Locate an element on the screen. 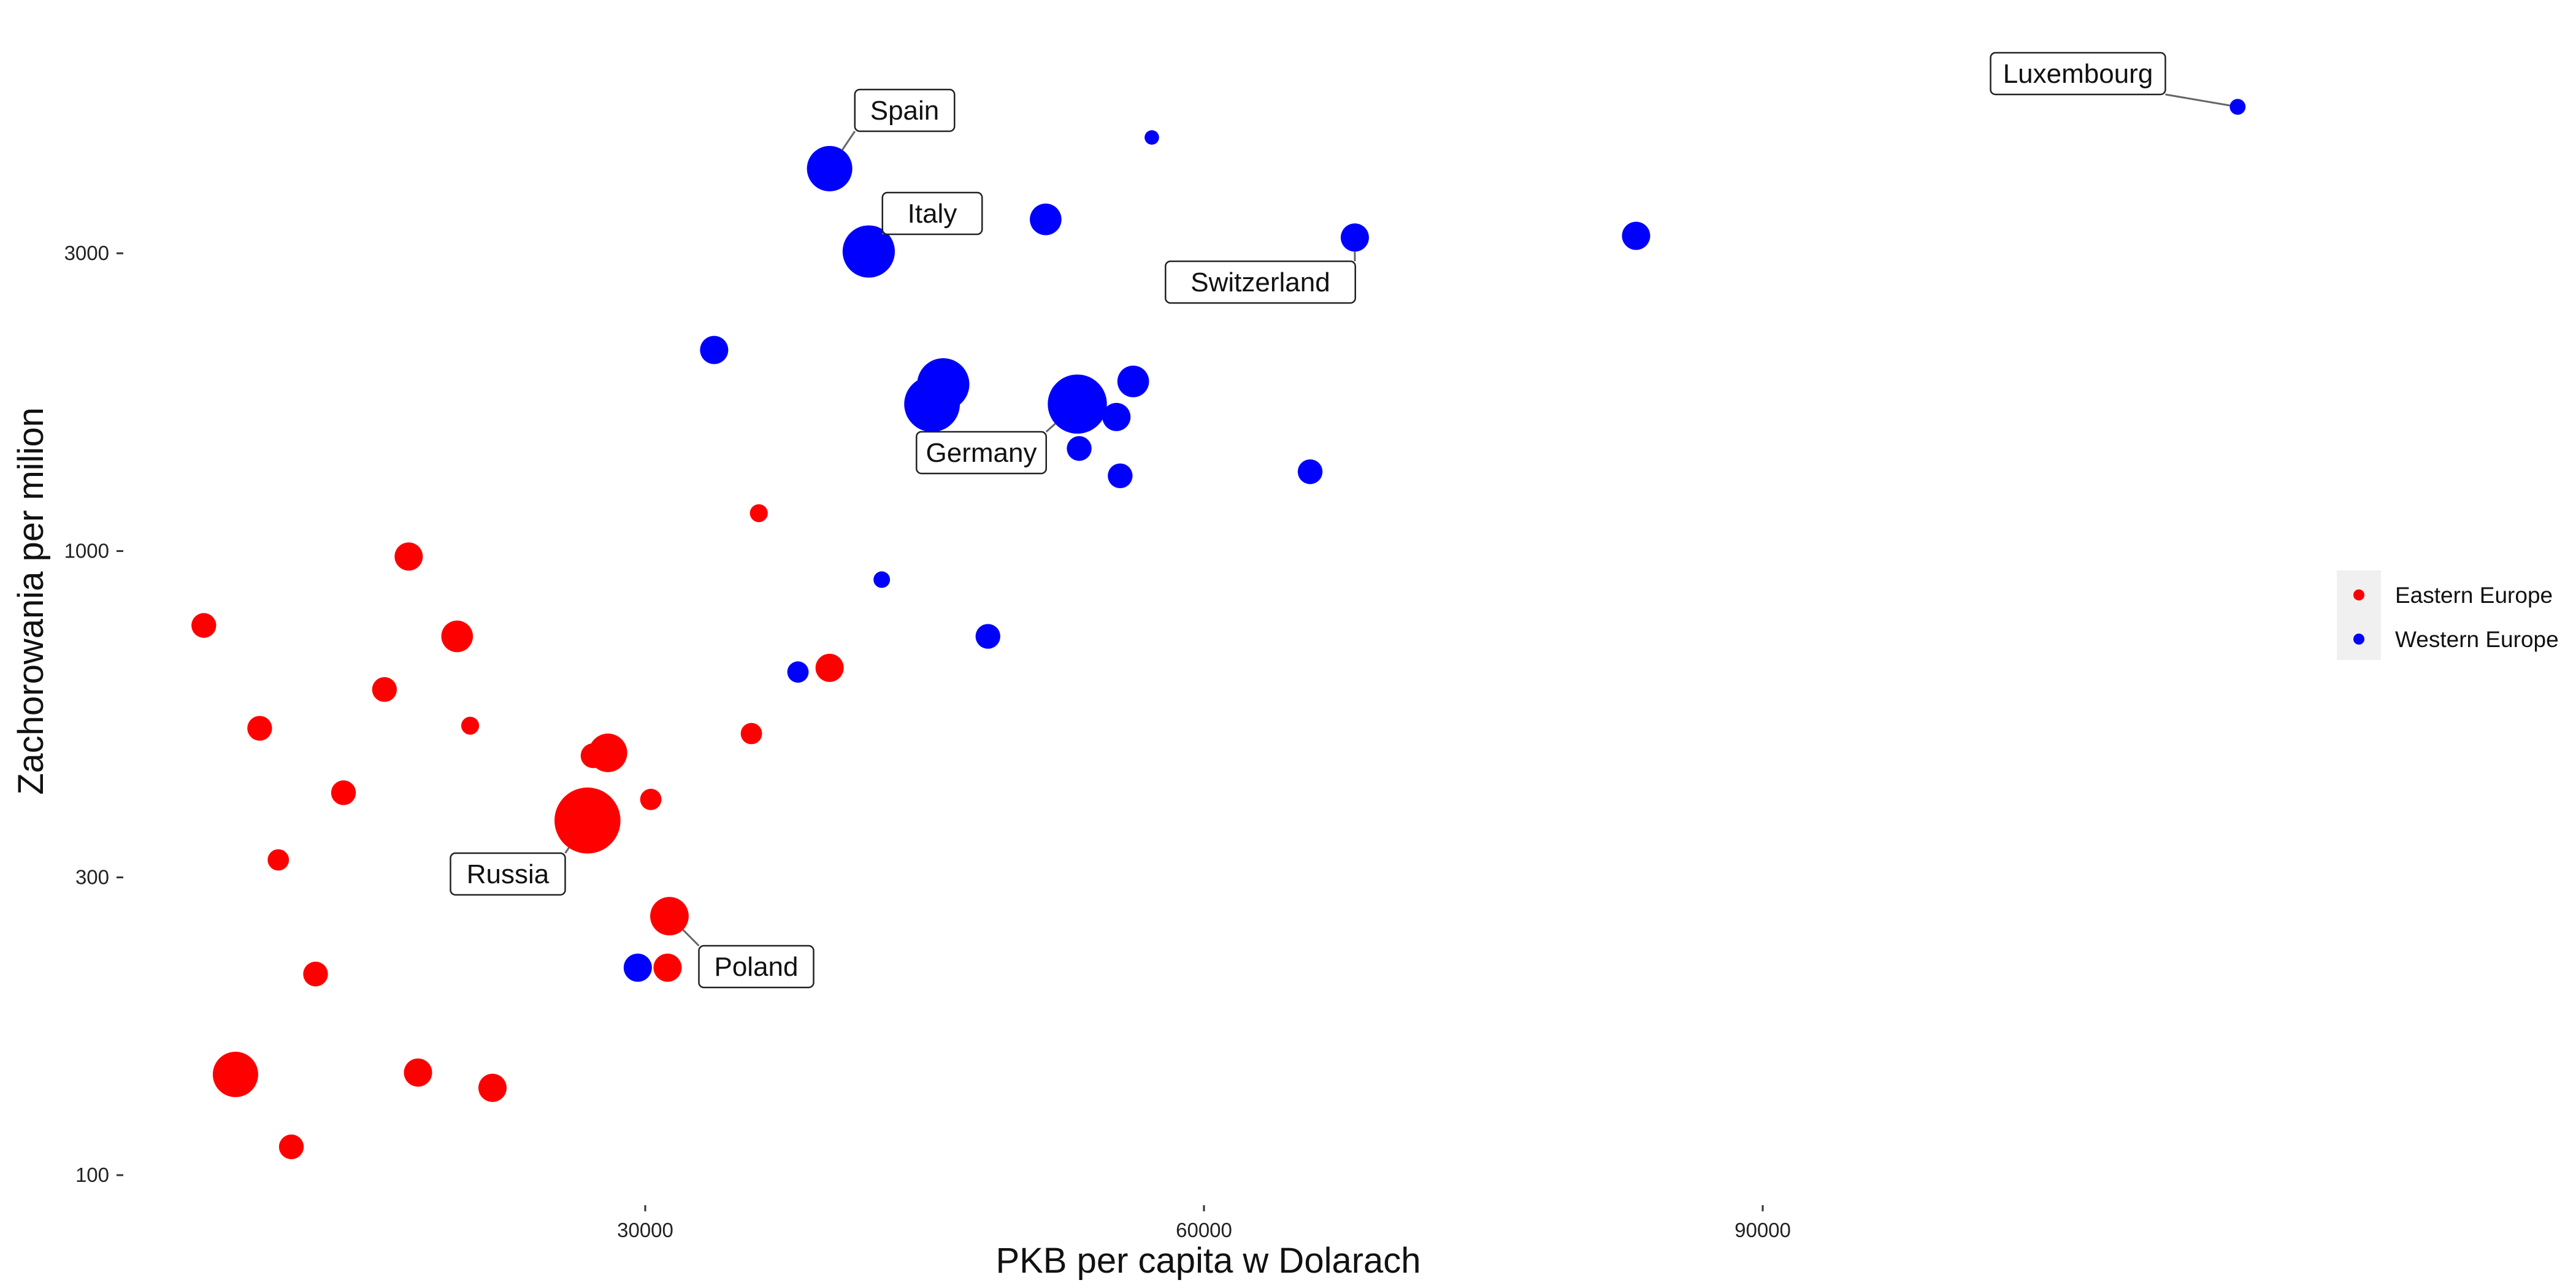 The width and height of the screenshot is (2576, 1288). x-axis: 30000 60000 90000 is located at coordinates (1204, 1223).